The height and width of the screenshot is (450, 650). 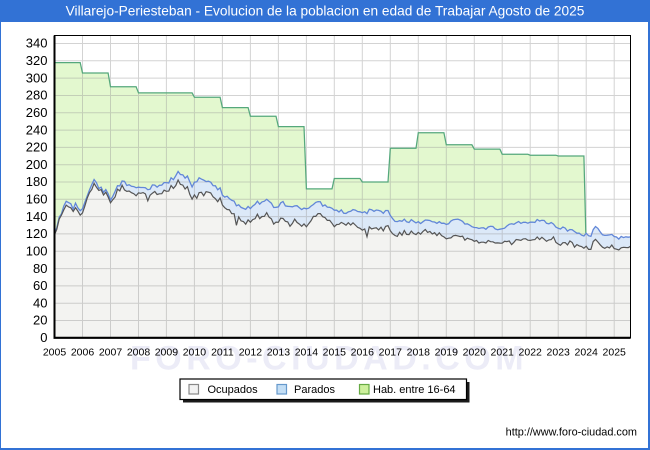 What do you see at coordinates (503, 353) in the screenshot?
I see `svg-text: 2021` at bounding box center [503, 353].